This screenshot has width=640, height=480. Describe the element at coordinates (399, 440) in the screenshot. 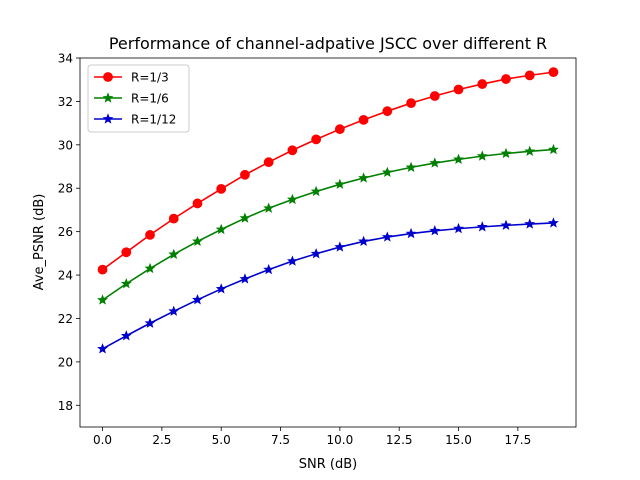

I see `x-tick-label: 12.5` at that location.